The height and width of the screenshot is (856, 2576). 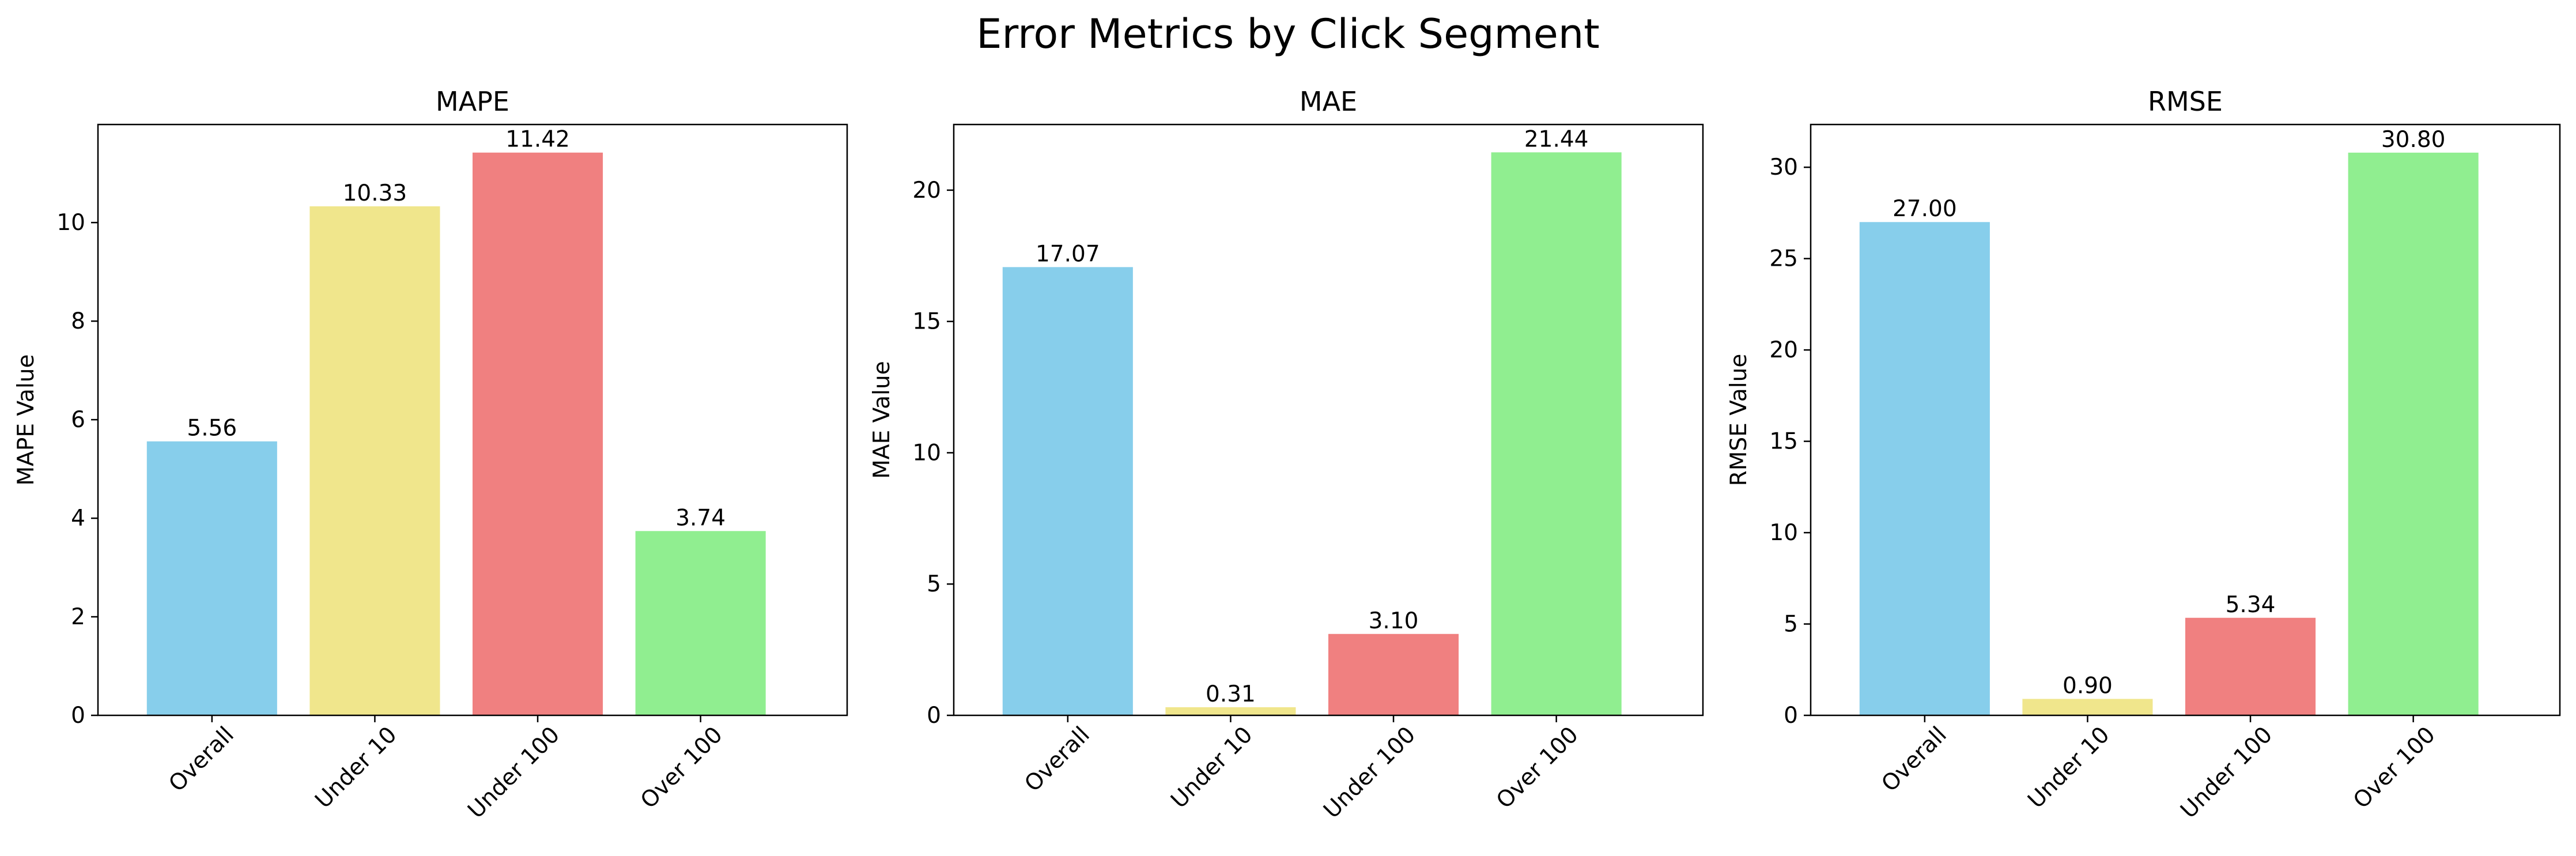 What do you see at coordinates (356, 767) in the screenshot?
I see `chart-mape-xtick-label-1: Under 10` at bounding box center [356, 767].